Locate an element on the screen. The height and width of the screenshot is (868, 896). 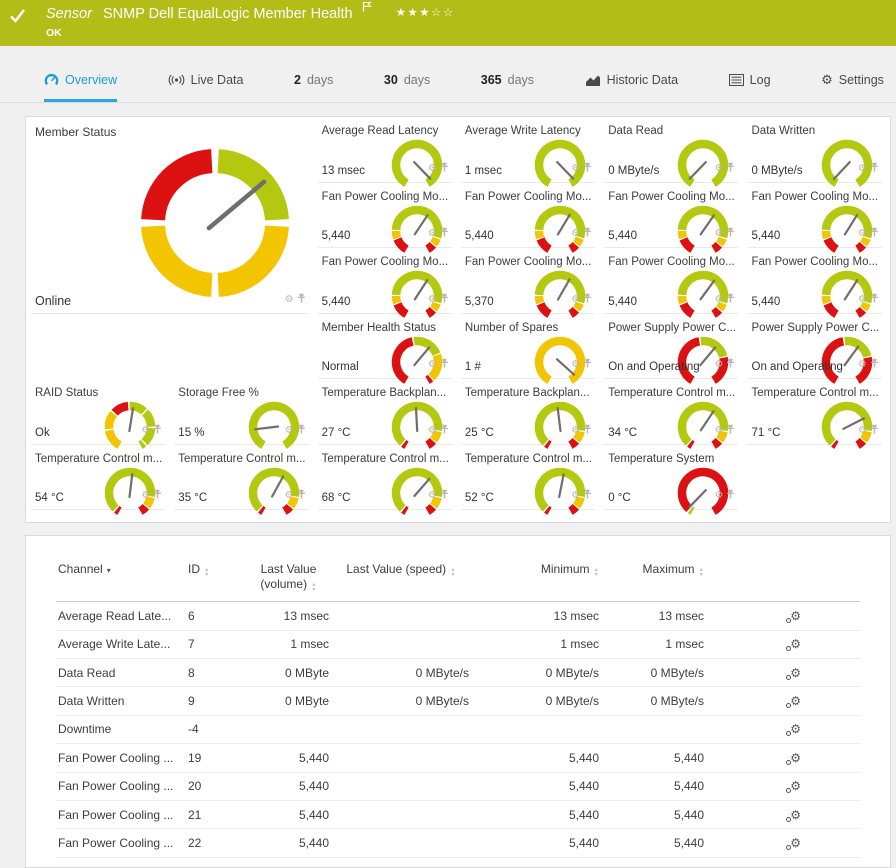
tab-365-days: 365 days is located at coordinates (507, 87).